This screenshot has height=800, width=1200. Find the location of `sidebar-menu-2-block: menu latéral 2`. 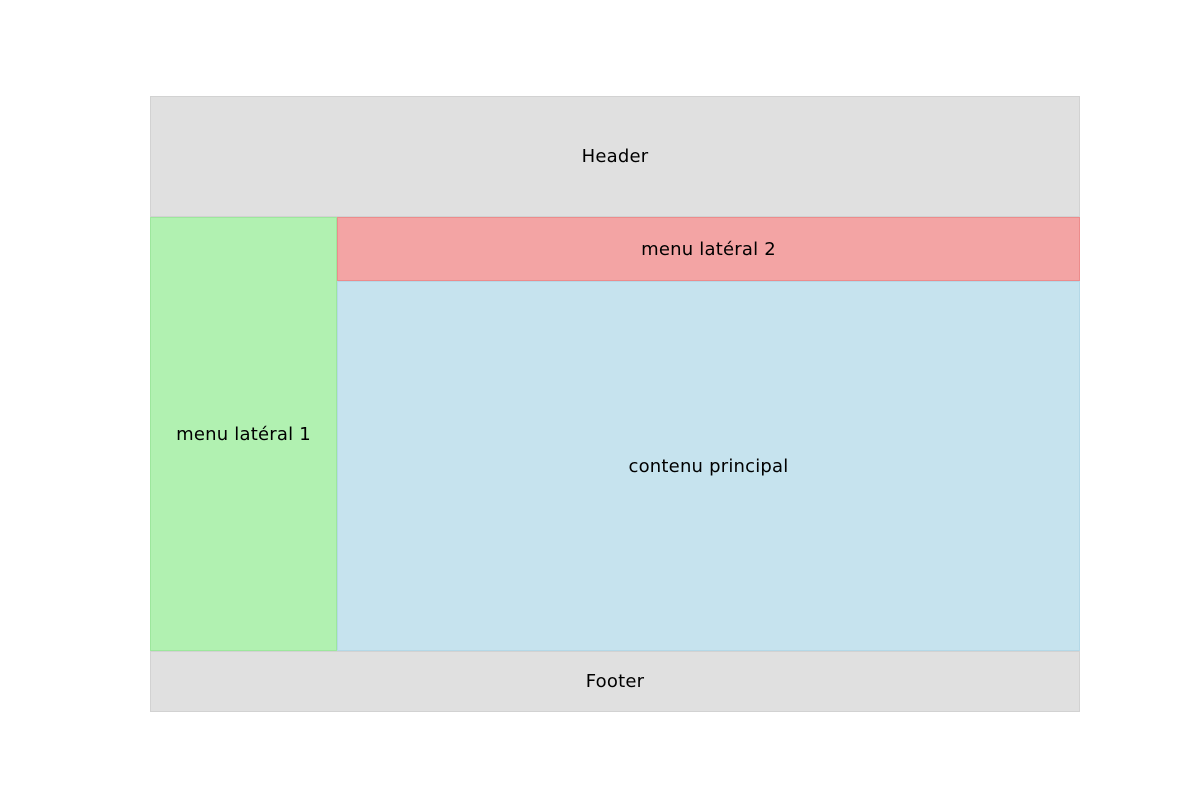

sidebar-menu-2-block: menu latéral 2 is located at coordinates (708, 249).